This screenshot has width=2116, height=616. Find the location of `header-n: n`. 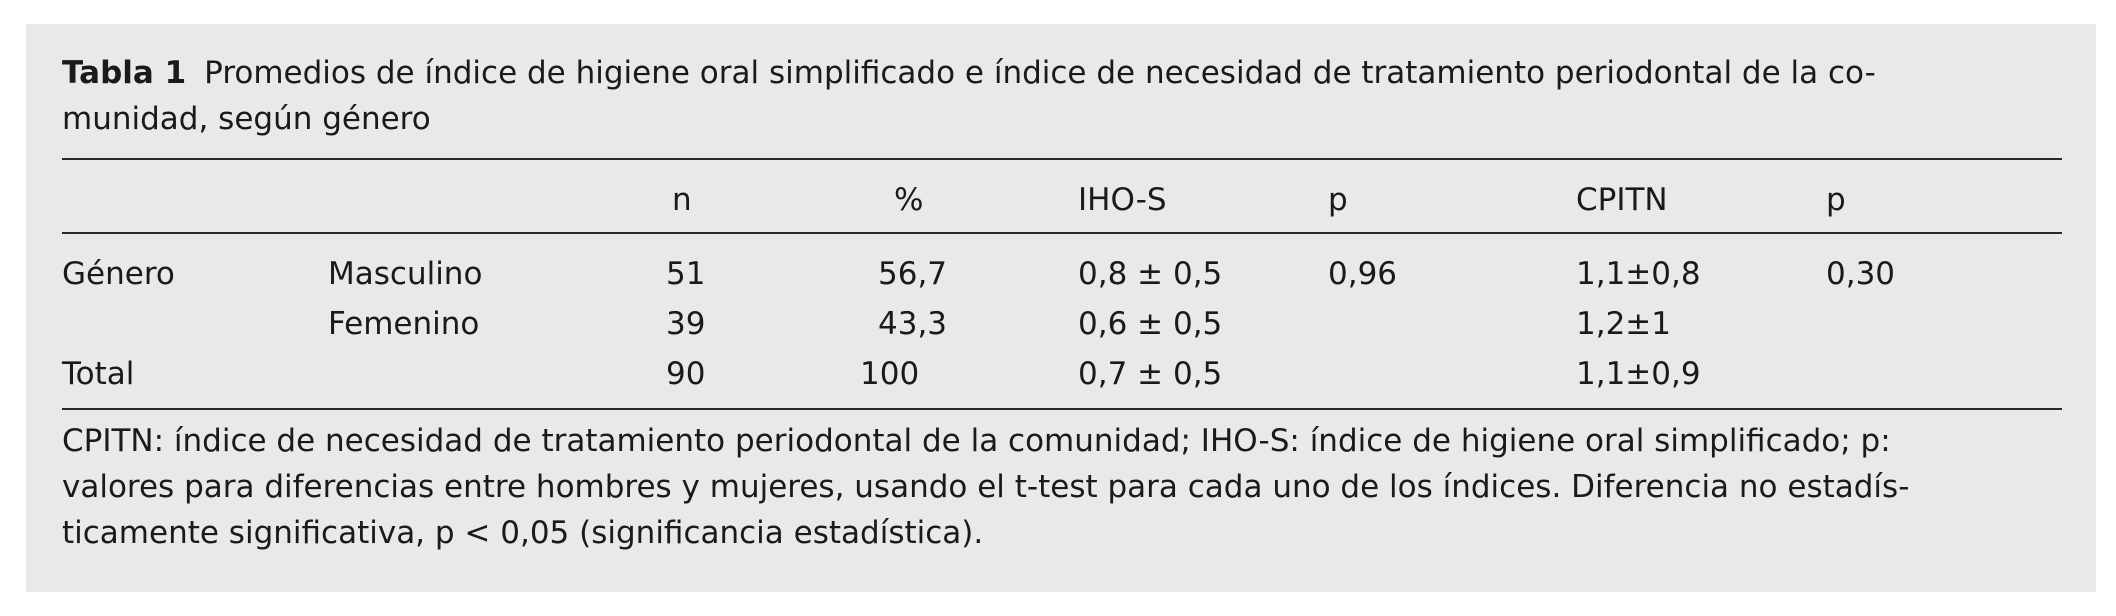

header-n: n is located at coordinates (682, 200).